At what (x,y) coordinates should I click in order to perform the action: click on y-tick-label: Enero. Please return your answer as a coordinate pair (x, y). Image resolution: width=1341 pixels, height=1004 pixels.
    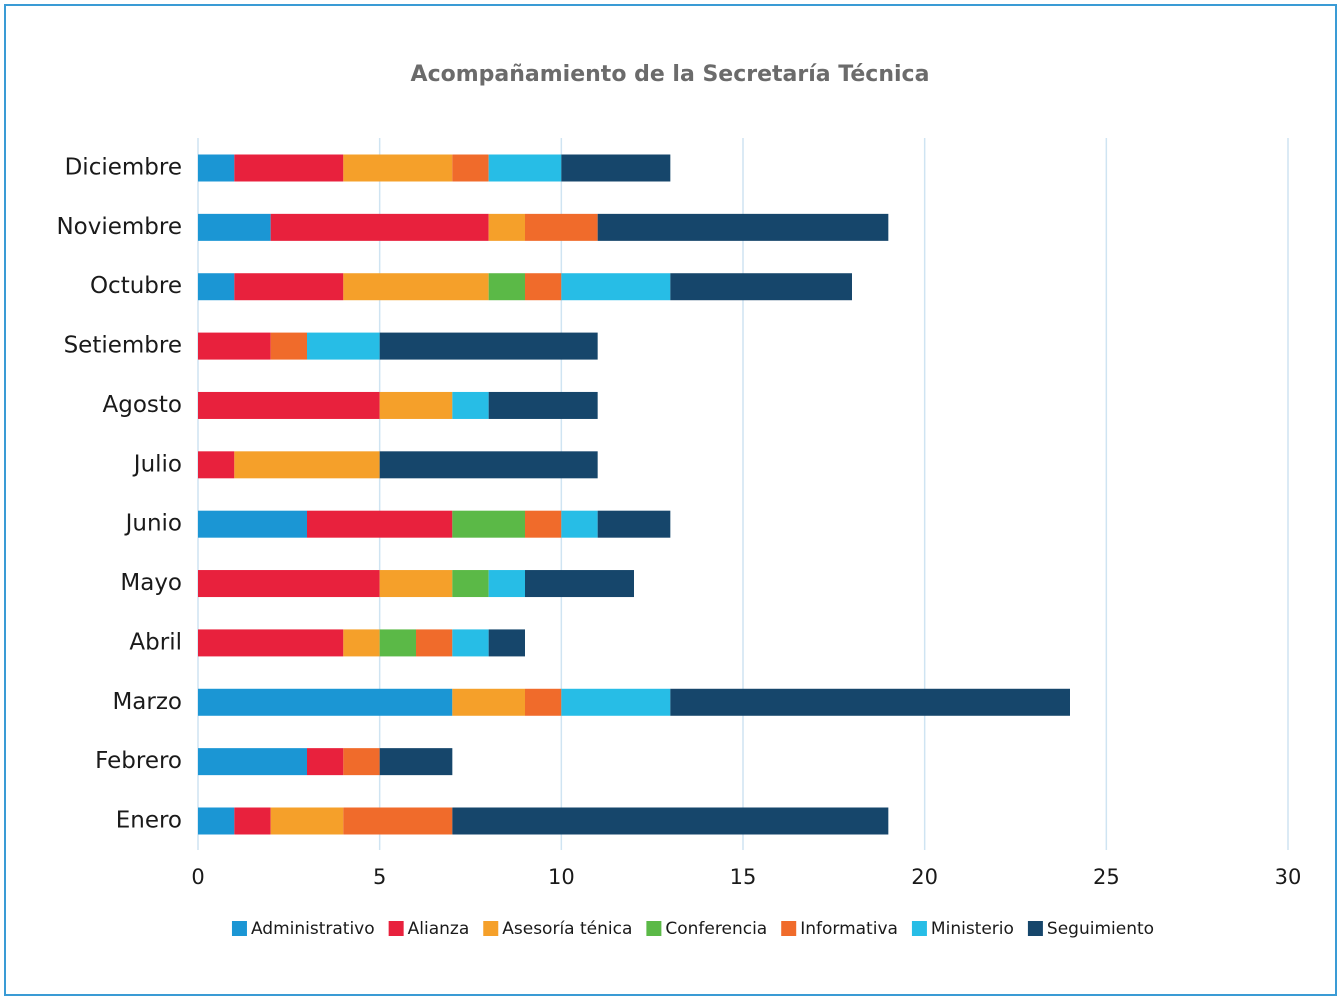
    Looking at the image, I should click on (149, 821).